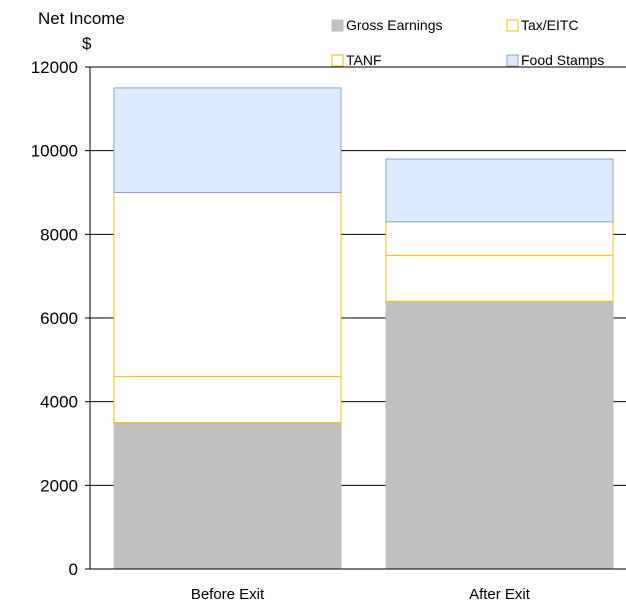 This screenshot has width=626, height=606. I want to click on y-axis-unit: $, so click(87, 43).